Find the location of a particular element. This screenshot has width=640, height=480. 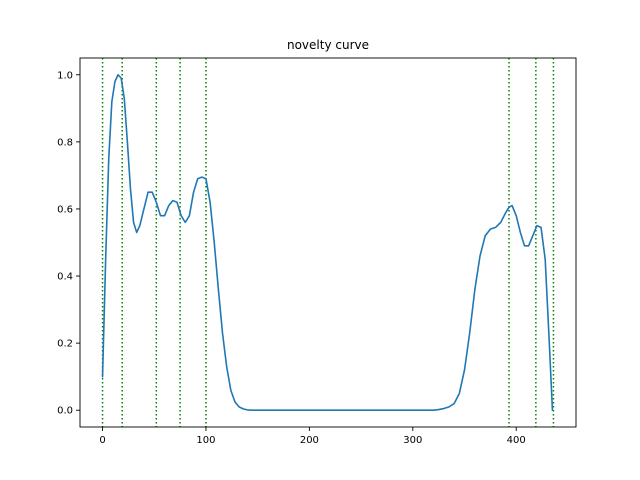

y-axis: 0.0 0.2 0.4 0.6 0.8 1.0 is located at coordinates (68, 243).